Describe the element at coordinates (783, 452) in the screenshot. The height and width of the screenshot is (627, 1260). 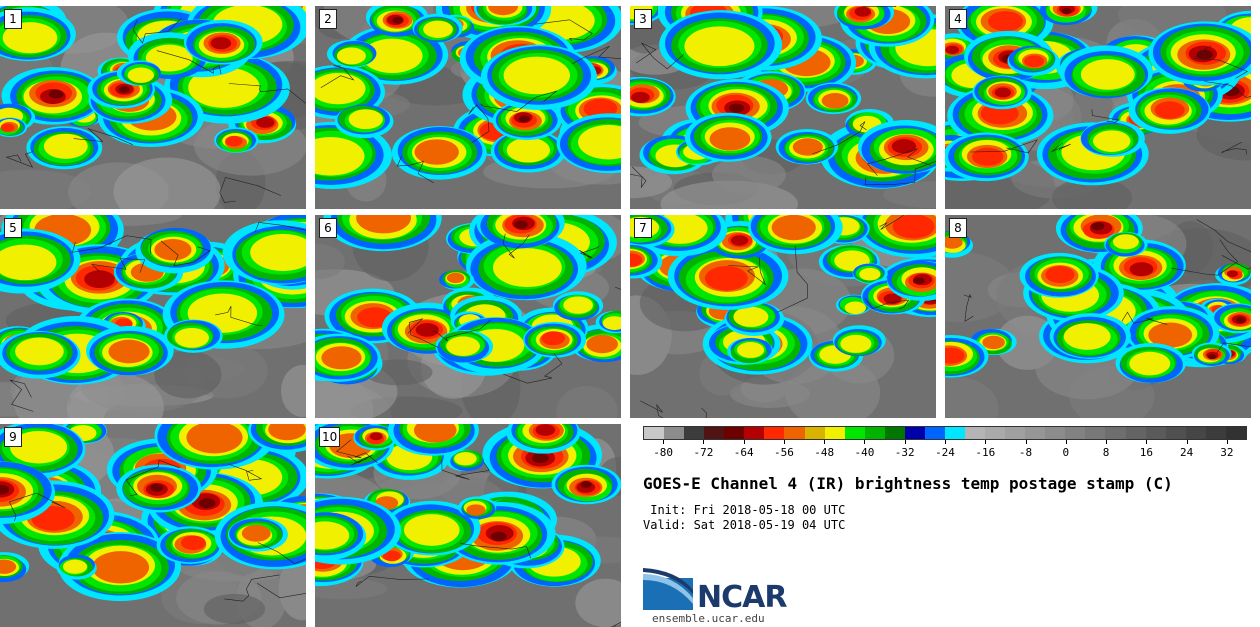
I see `colorbar-tick-label: -56` at that location.